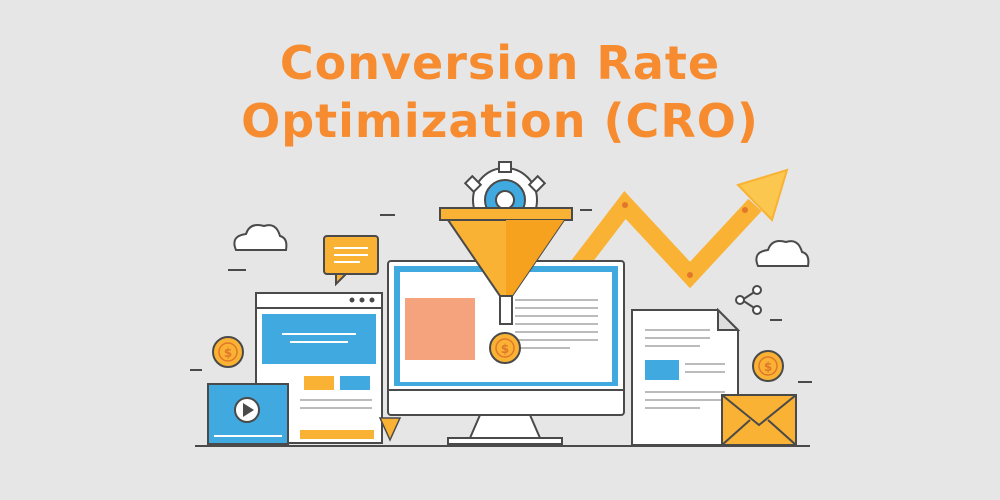 The height and width of the screenshot is (500, 1000). Describe the element at coordinates (686, 376) in the screenshot. I see `document-icon` at that location.